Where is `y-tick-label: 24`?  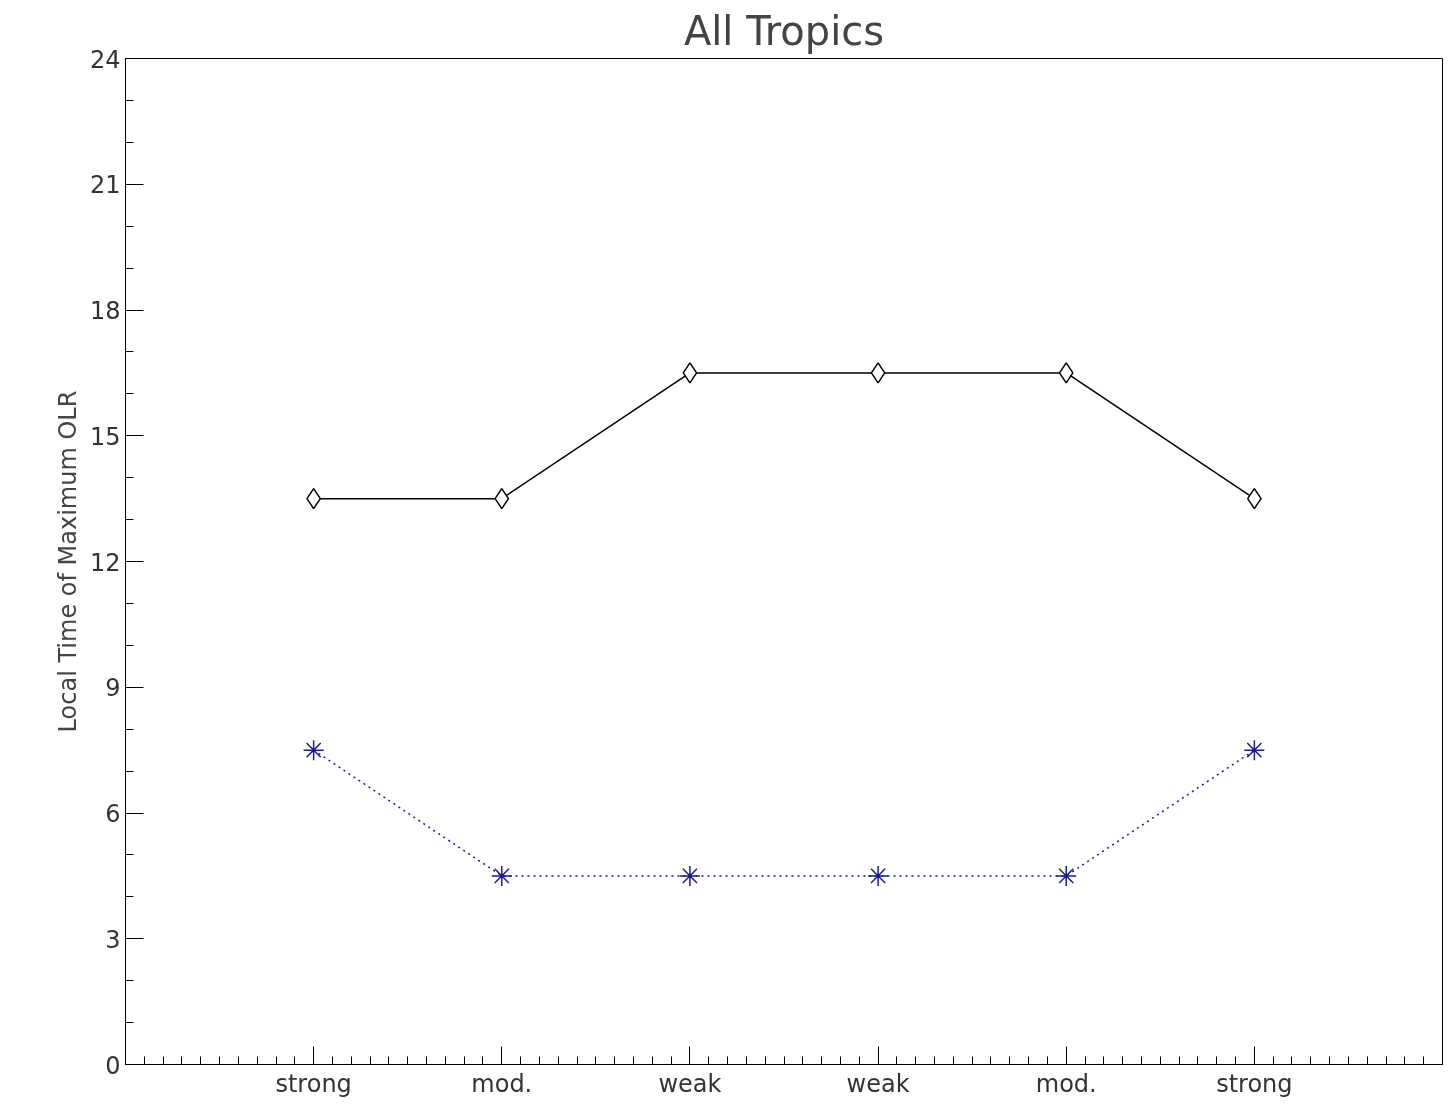 y-tick-label: 24 is located at coordinates (105, 59).